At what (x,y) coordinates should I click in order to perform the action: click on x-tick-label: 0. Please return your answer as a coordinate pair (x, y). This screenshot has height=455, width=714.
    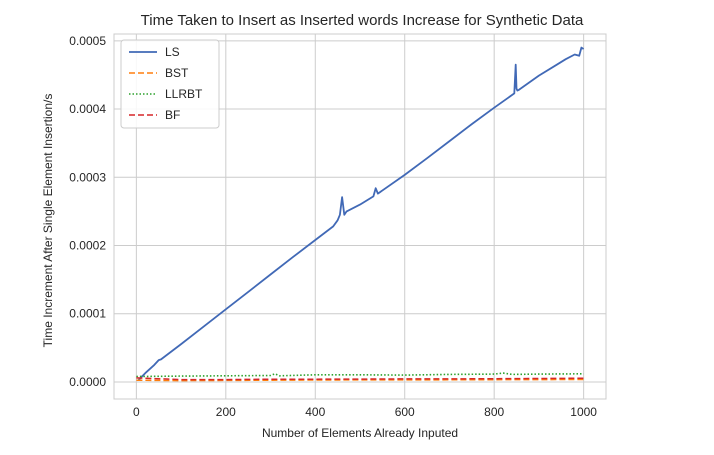
    Looking at the image, I should click on (136, 412).